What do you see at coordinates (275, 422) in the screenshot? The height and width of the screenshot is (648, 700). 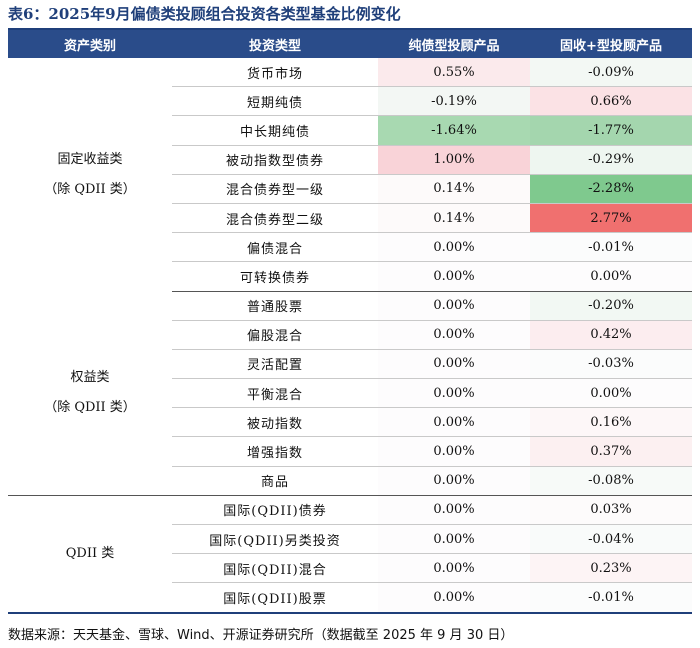 I see `type-cell: 被动指数` at bounding box center [275, 422].